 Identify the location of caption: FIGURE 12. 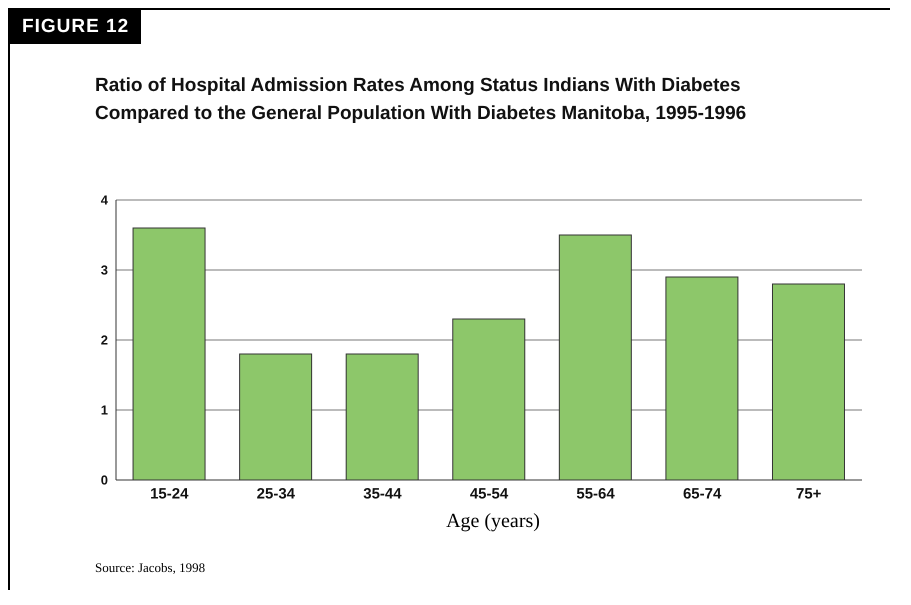
(76, 27).